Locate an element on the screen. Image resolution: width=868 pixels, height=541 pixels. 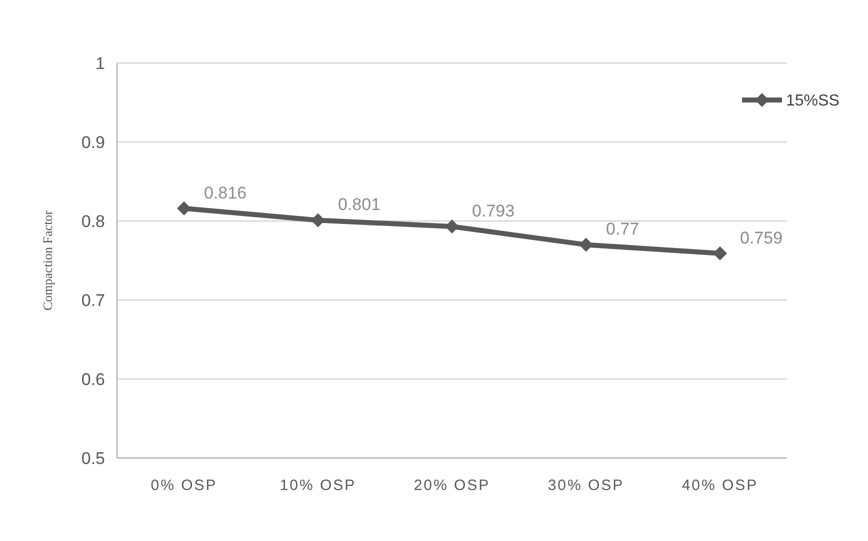
data-label: 0.816 is located at coordinates (225, 192).